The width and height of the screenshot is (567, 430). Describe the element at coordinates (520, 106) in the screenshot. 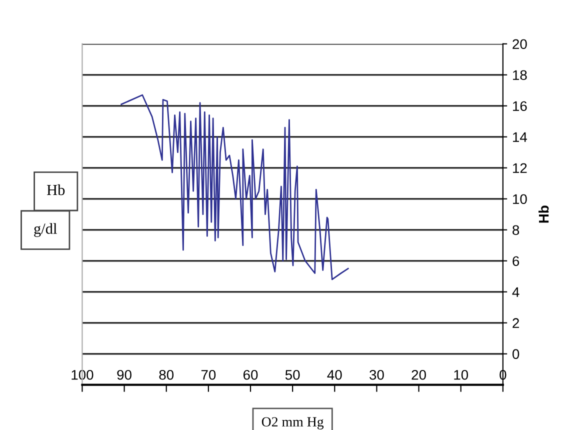

I see `y-tick-label: 16` at that location.